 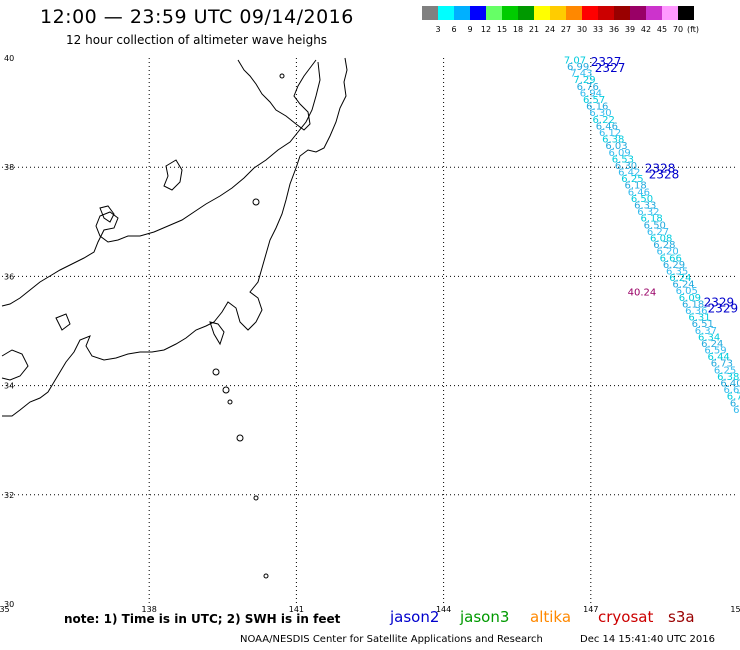 I want to click on satellite-name: jason3, so click(x=485, y=617).